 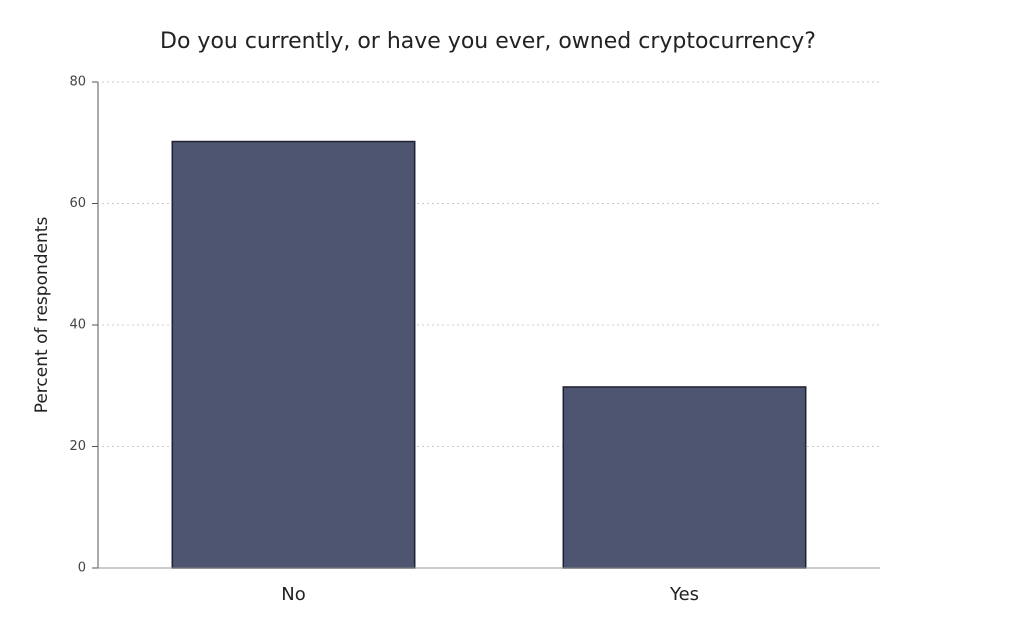 I want to click on bar, so click(x=684, y=477).